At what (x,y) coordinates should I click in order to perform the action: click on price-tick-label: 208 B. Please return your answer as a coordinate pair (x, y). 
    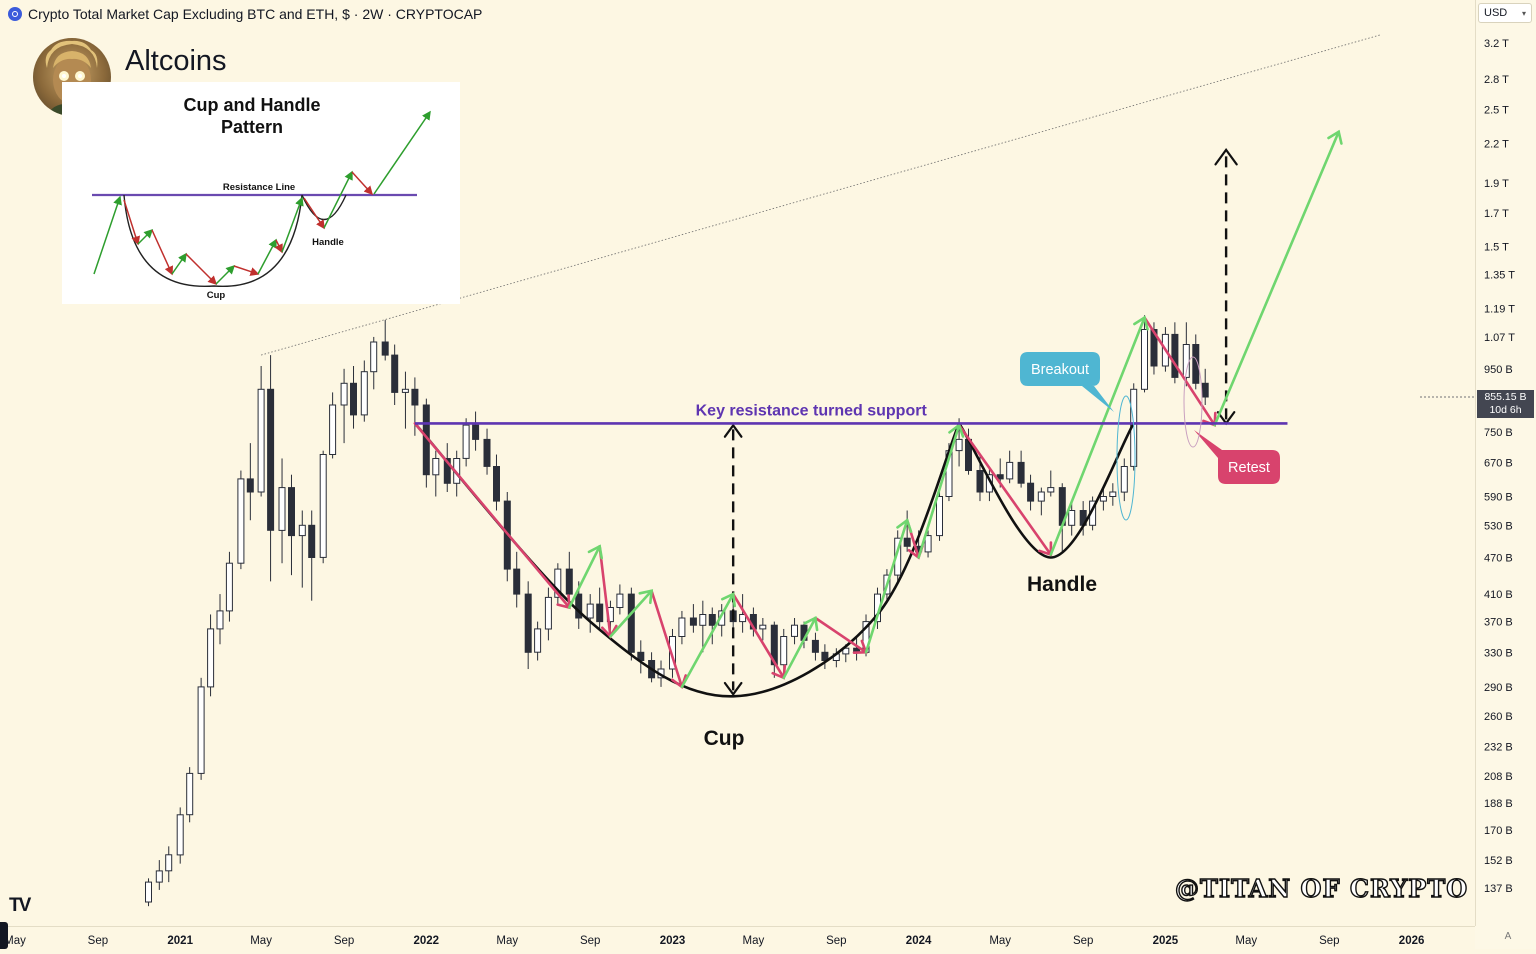
    Looking at the image, I should click on (1498, 777).